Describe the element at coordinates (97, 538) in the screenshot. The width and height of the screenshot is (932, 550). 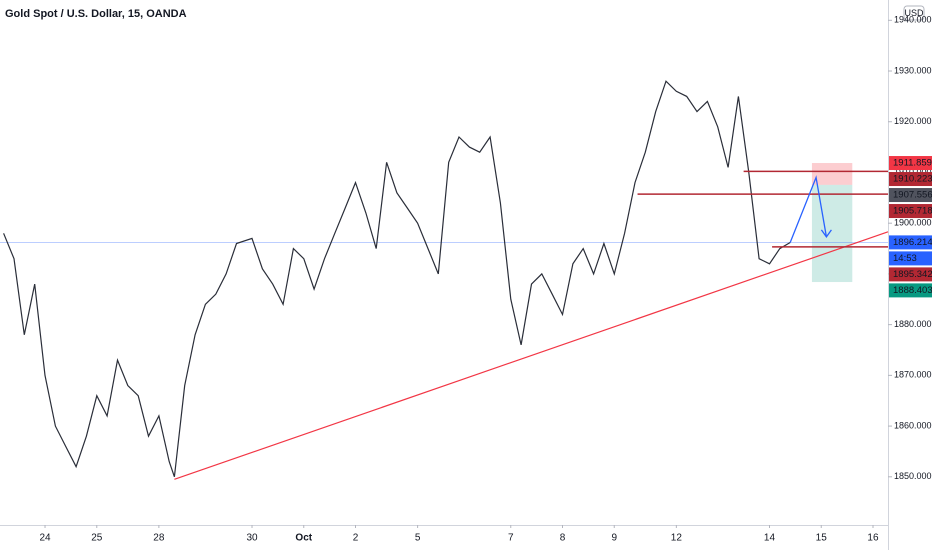
I see `x-tick-label: 25` at that location.